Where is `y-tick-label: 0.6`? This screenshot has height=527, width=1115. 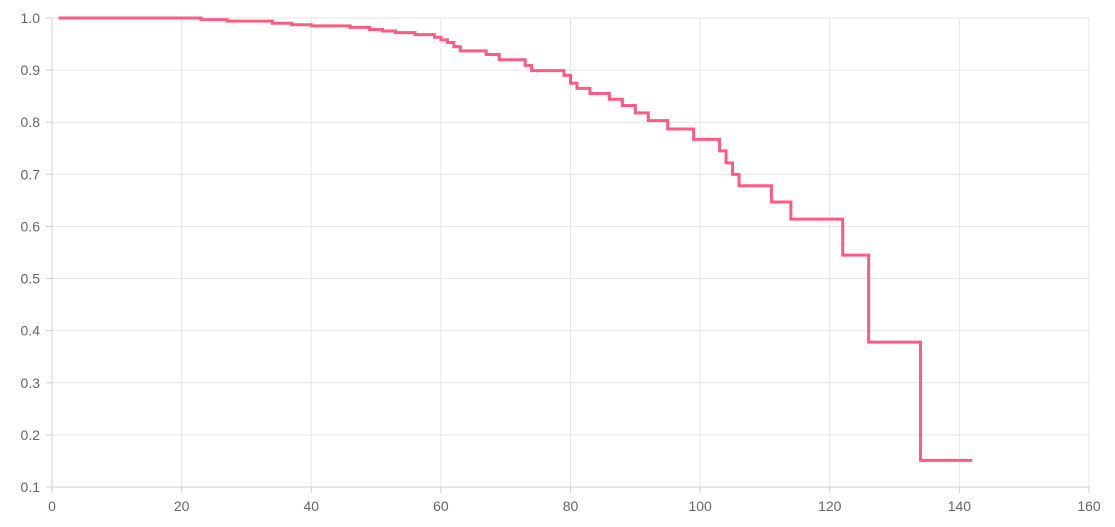 y-tick-label: 0.6 is located at coordinates (31, 226).